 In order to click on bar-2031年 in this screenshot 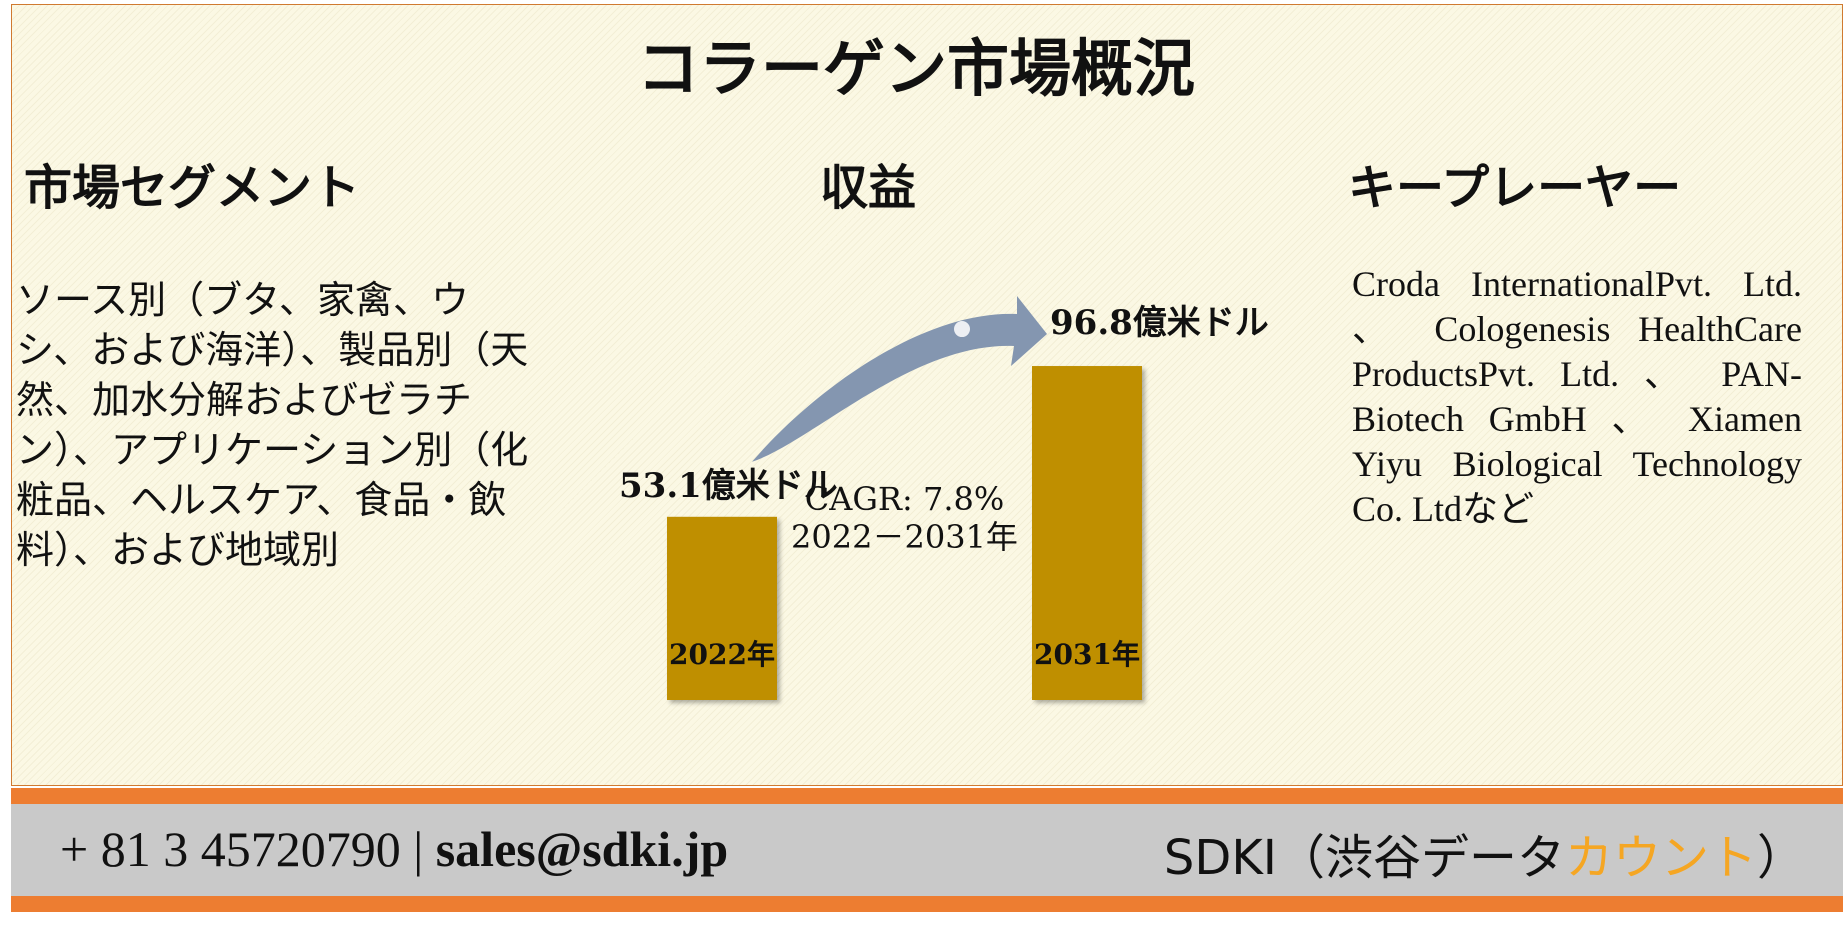, I will do `click(1087, 533)`.